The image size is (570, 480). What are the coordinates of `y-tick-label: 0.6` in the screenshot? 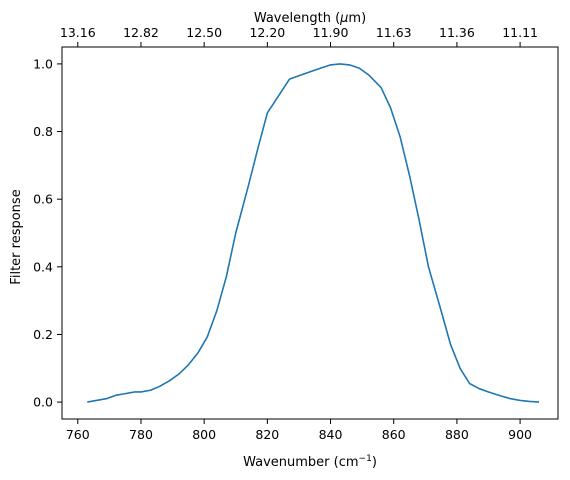 It's located at (43, 199).